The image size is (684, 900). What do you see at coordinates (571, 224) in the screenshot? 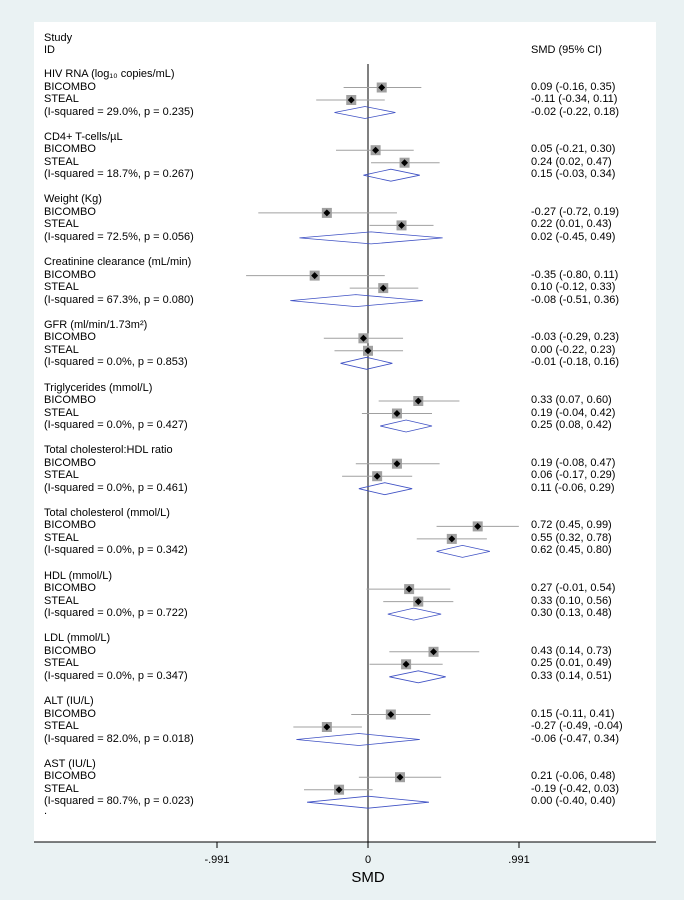
I see `study-estimate-text: 0.22 (0.01, 0.43)` at bounding box center [571, 224].